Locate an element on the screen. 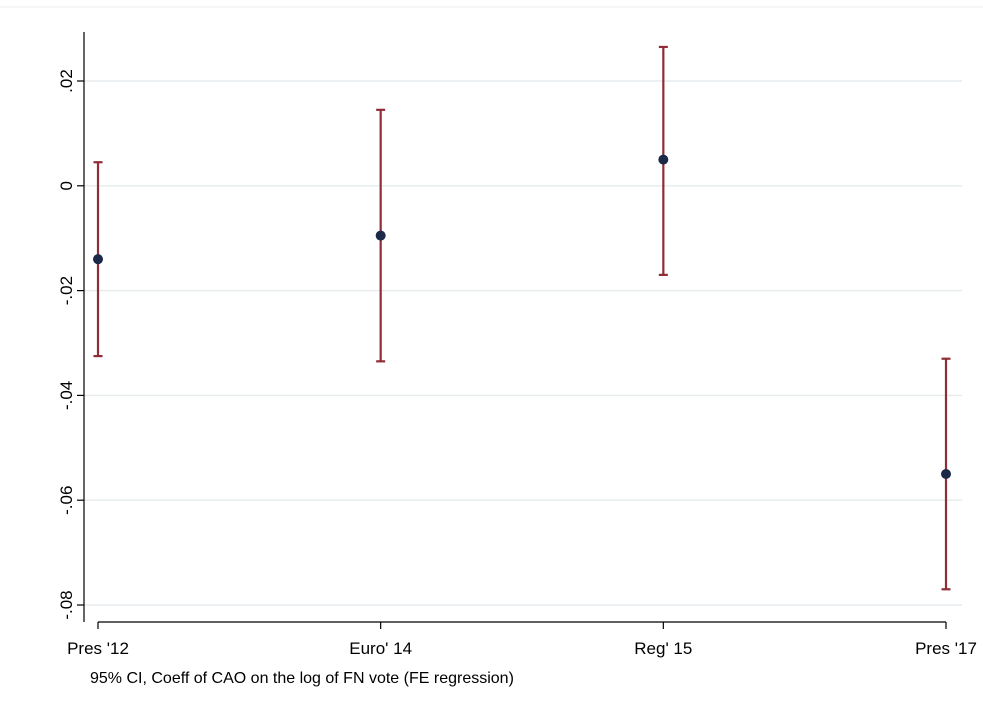 This screenshot has width=983, height=713. y-tick-label: -.06 is located at coordinates (66, 500).